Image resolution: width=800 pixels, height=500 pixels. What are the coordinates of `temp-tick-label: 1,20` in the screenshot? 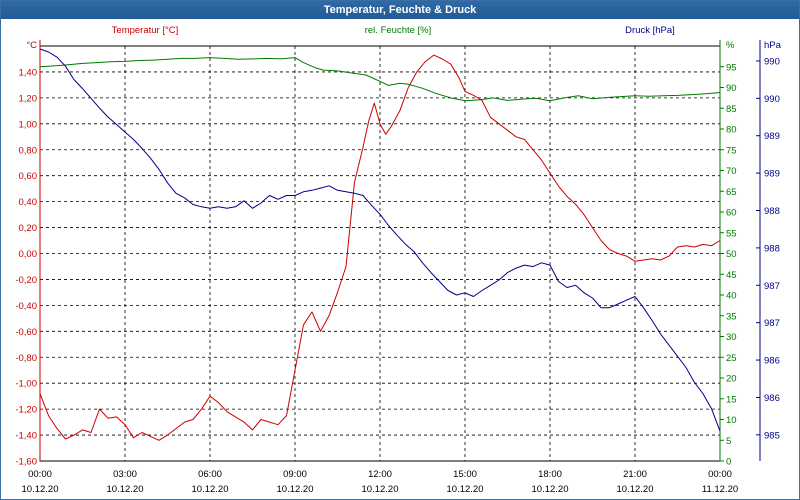 It's located at (28, 98).